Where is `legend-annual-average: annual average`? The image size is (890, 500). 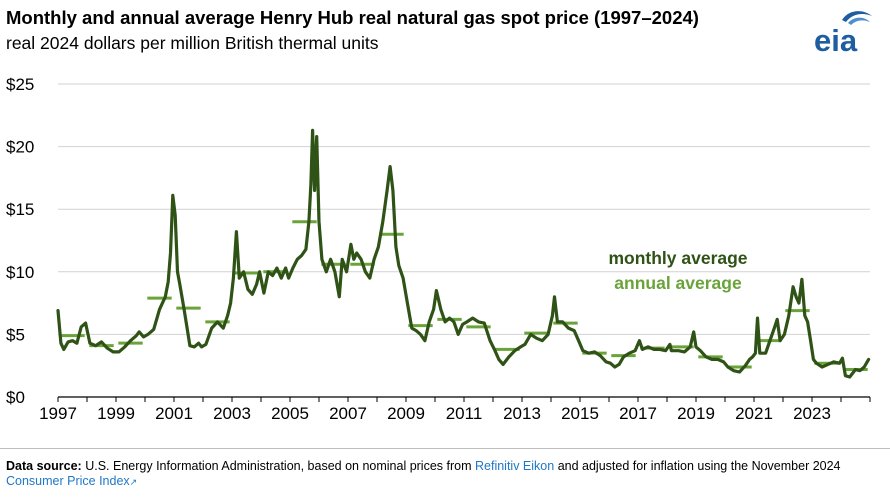
legend-annual-average: annual average is located at coordinates (678, 283).